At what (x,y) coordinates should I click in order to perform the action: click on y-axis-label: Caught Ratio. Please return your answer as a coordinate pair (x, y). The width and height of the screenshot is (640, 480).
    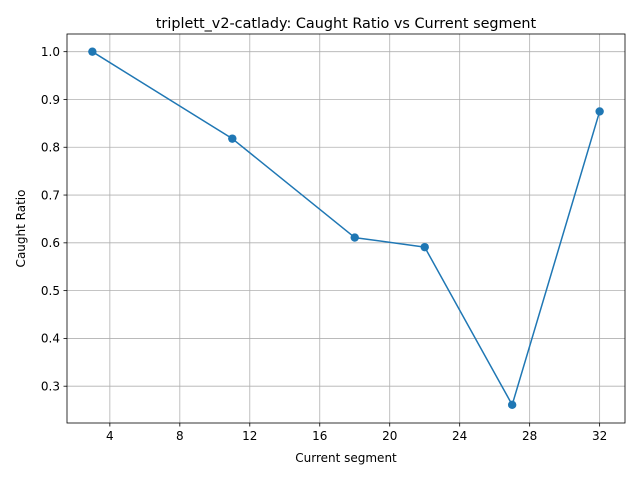
    Looking at the image, I should click on (21, 229).